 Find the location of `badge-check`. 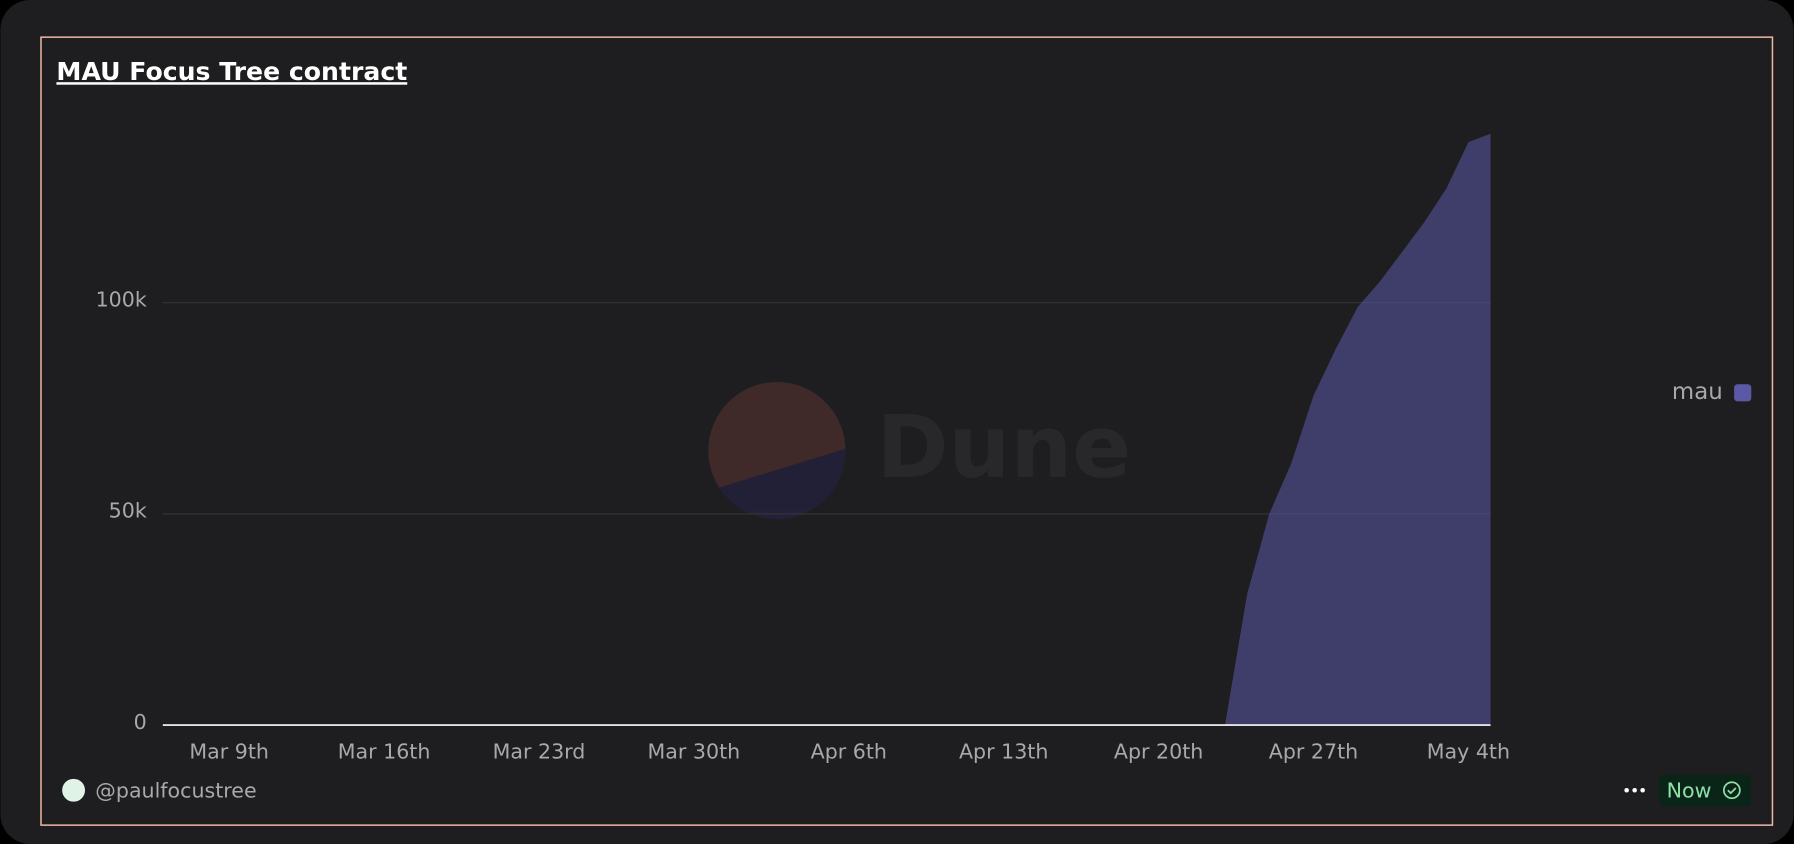

badge-check is located at coordinates (1732, 791).